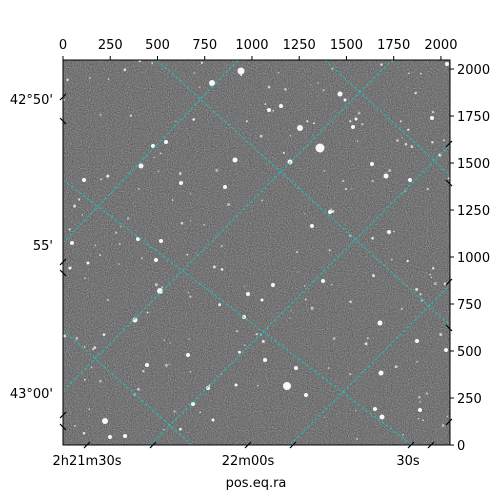  Describe the element at coordinates (469, 352) in the screenshot. I see `right-tick-label: 500` at that location.